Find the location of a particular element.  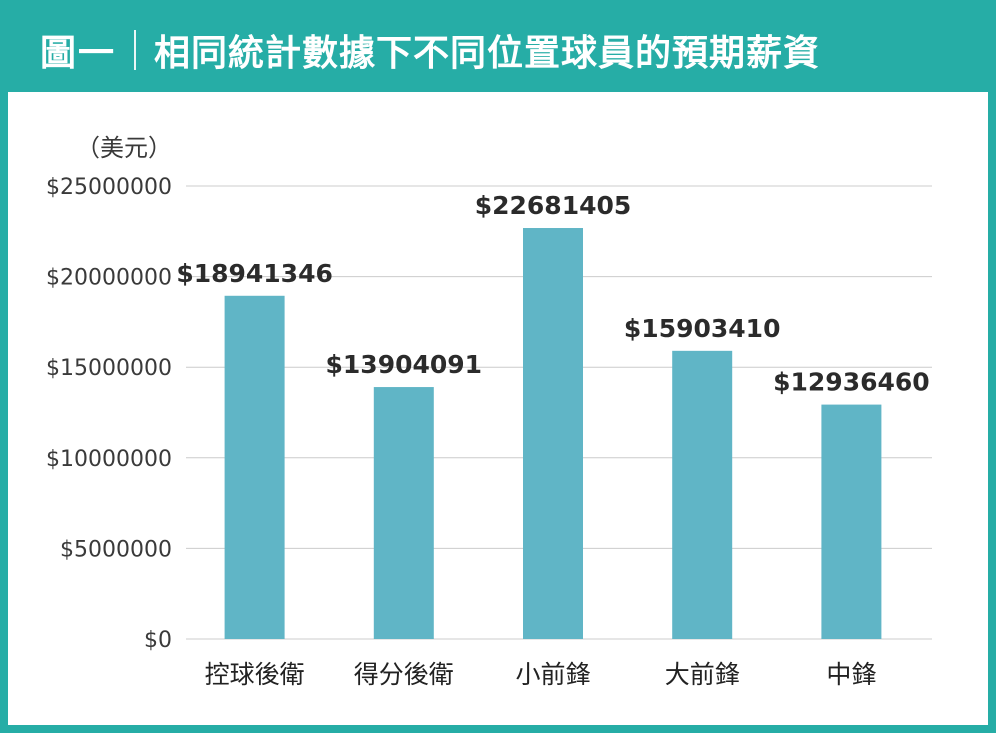

figure-label: 圖一 is located at coordinates (78, 53).